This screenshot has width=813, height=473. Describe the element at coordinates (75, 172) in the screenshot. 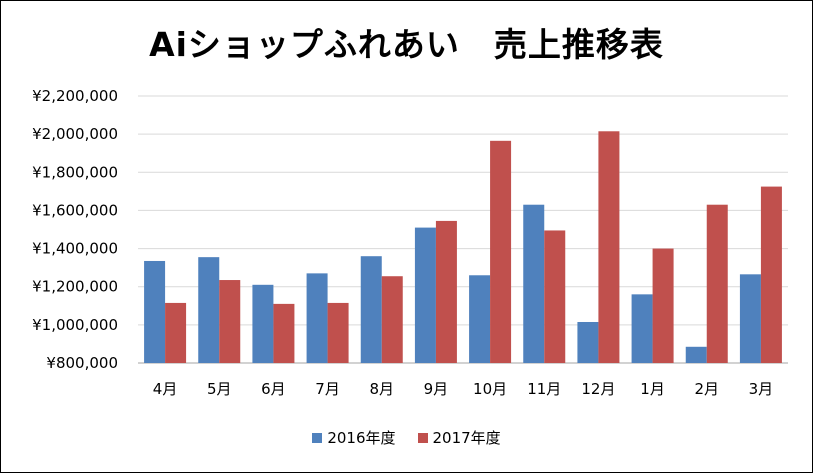

I see `y-tick-label: ¥1,800,000` at that location.